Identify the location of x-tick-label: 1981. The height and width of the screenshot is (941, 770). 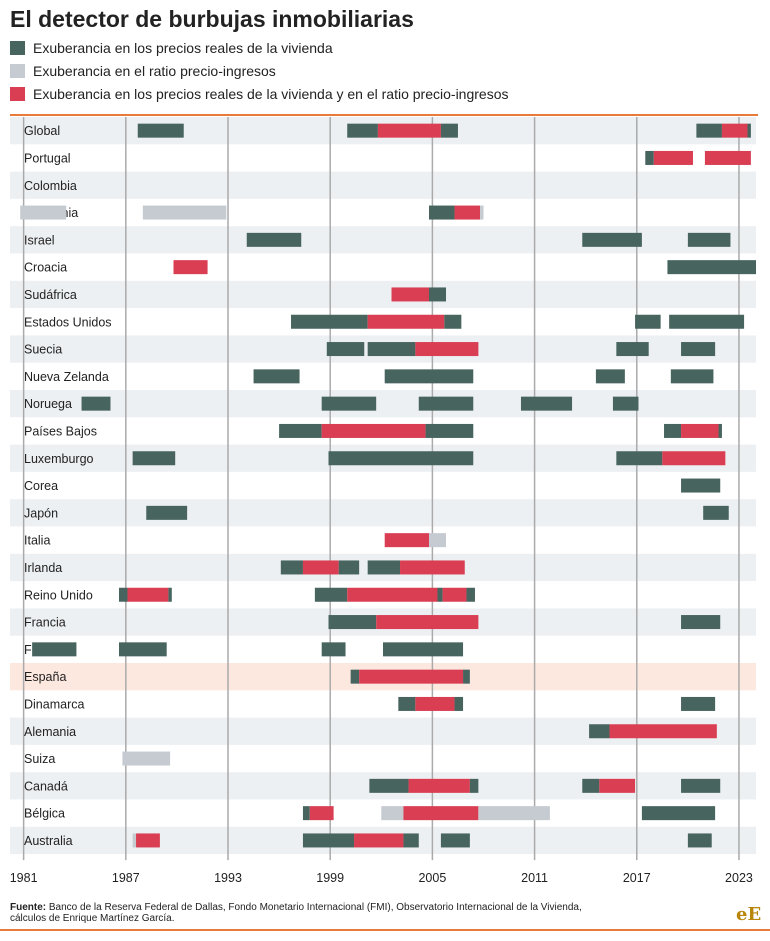
(24, 878).